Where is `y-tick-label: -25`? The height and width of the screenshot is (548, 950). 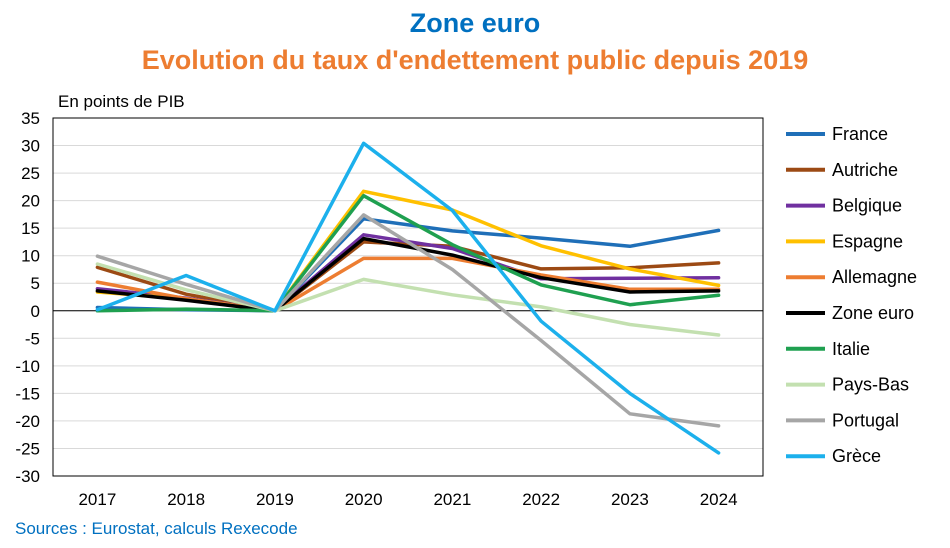 y-tick-label: -25 is located at coordinates (27, 448).